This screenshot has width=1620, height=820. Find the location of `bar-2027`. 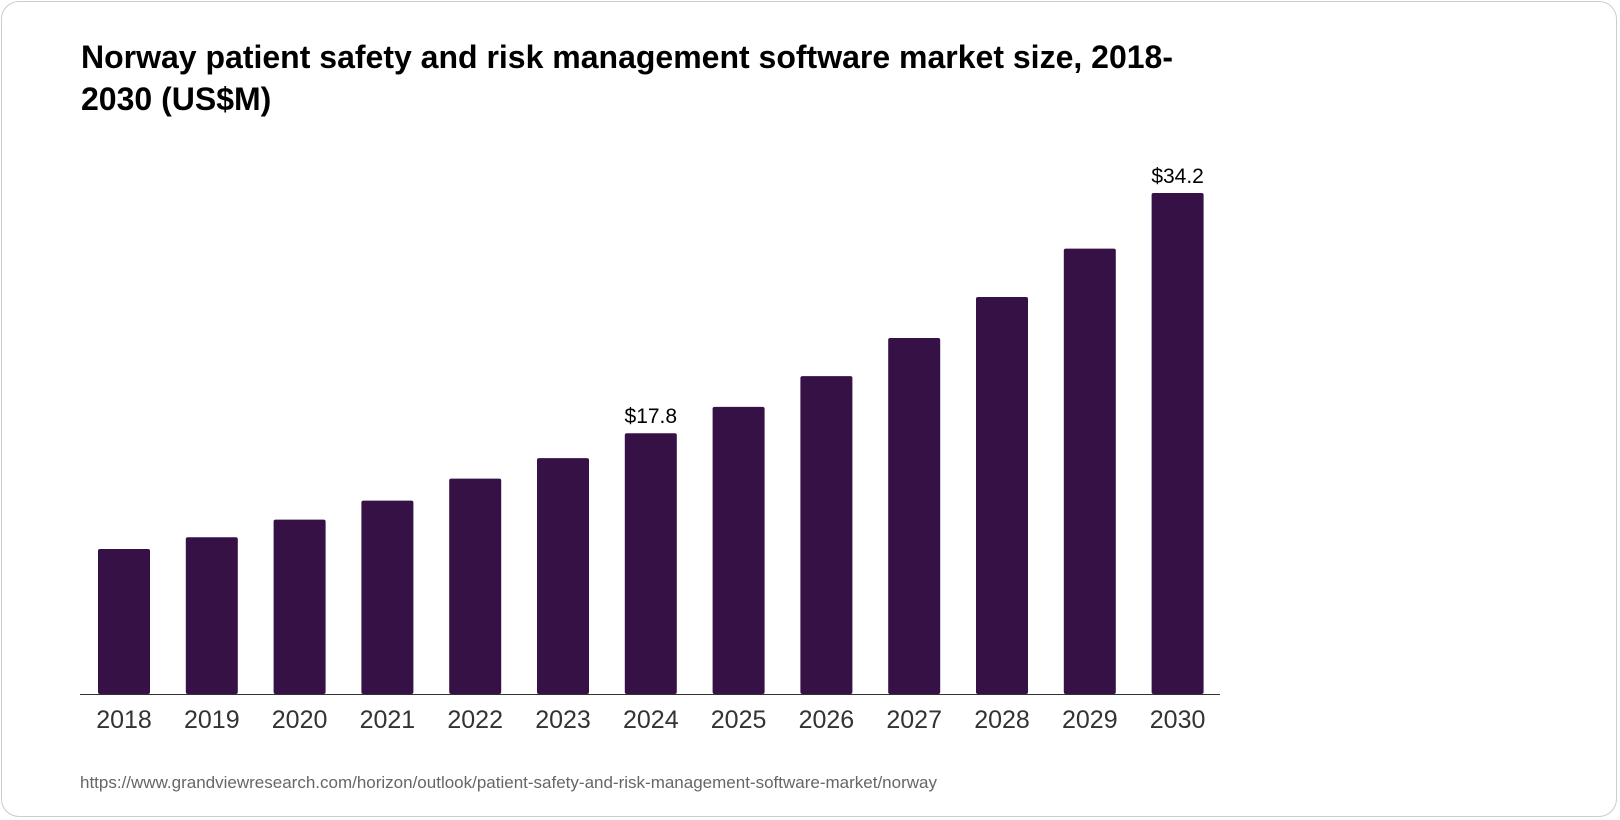

bar-2027 is located at coordinates (914, 516).